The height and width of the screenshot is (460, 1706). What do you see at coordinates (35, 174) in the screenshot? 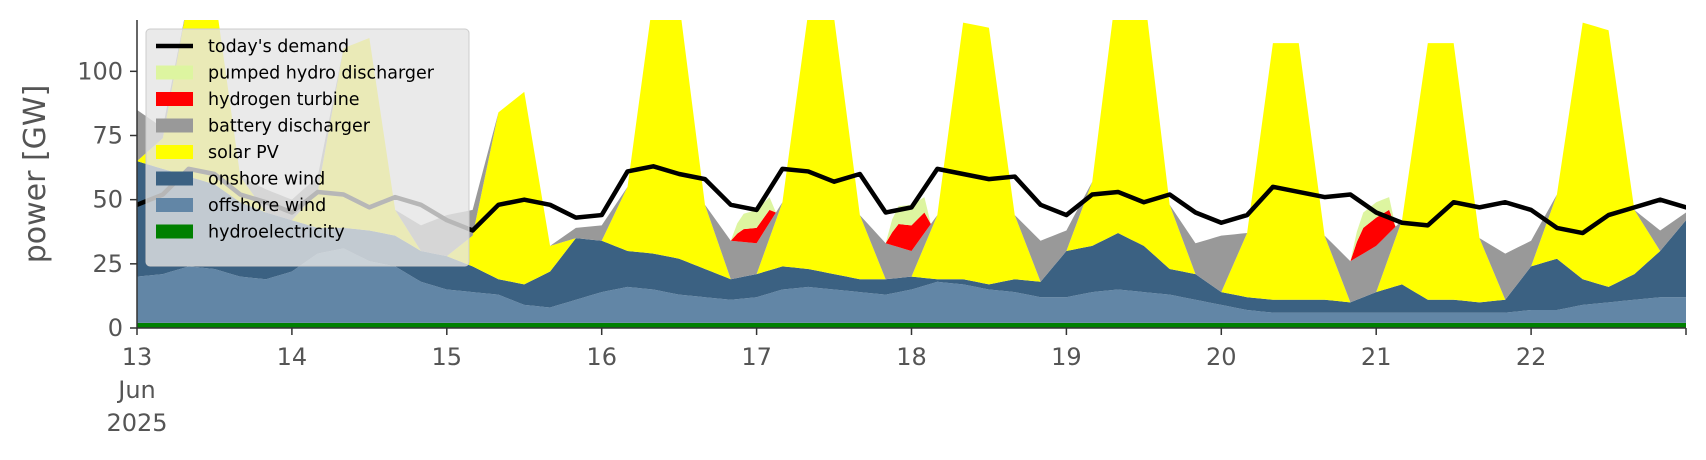
I see `y-axis-title: power [GW]` at bounding box center [35, 174].